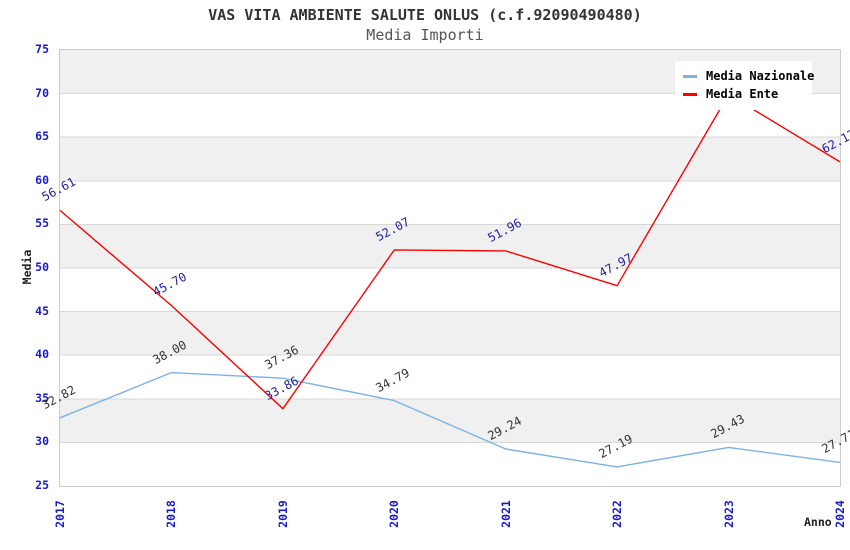 This screenshot has width=850, height=550. What do you see at coordinates (394, 514) in the screenshot?
I see `x-tick-label: 2020` at bounding box center [394, 514].